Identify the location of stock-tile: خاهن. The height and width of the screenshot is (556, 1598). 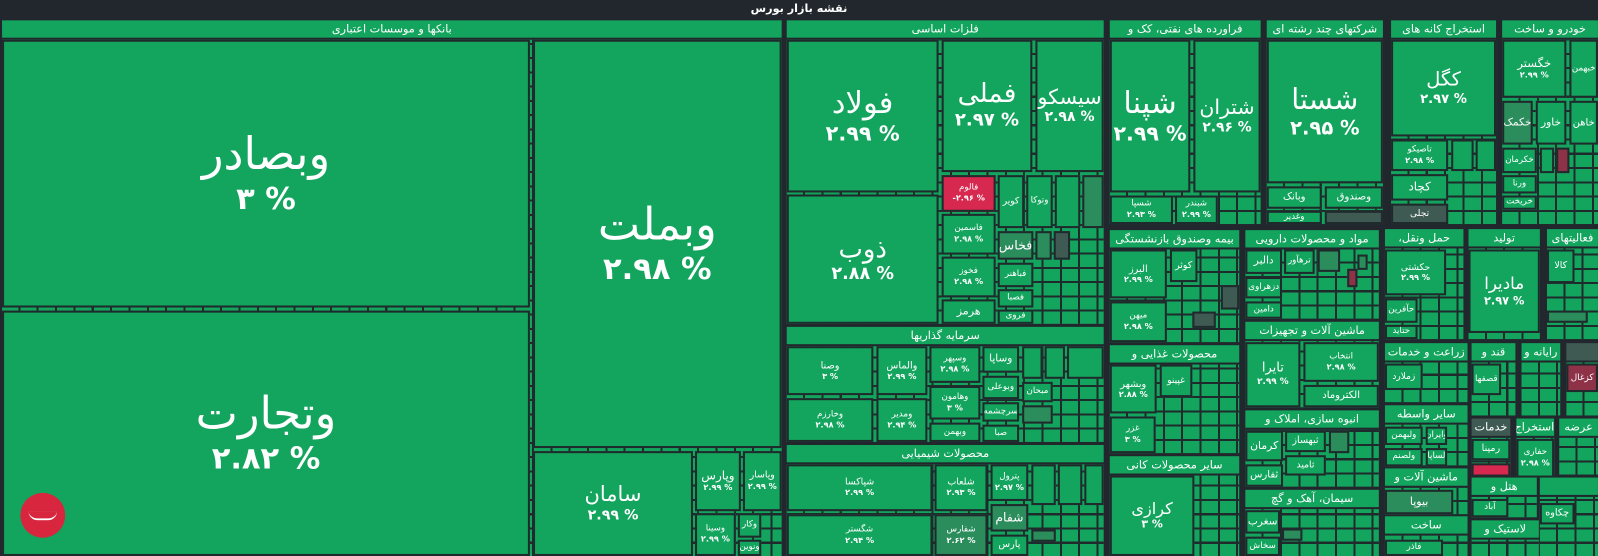
(1583, 122).